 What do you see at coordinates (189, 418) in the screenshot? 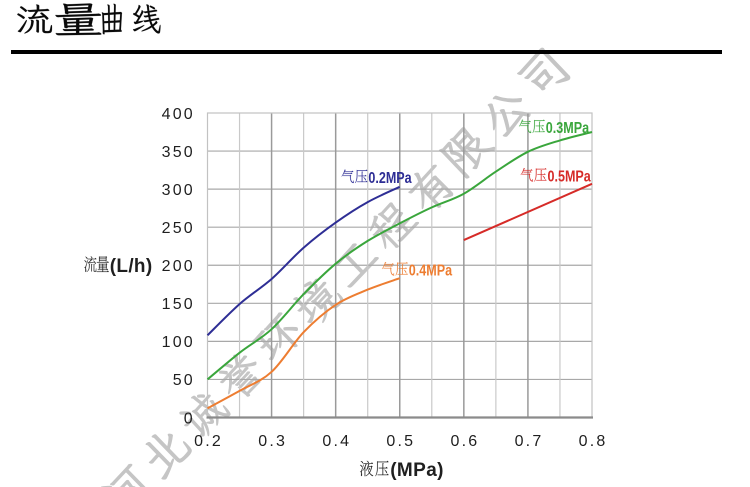
I see `svg-text: 0` at bounding box center [189, 418].